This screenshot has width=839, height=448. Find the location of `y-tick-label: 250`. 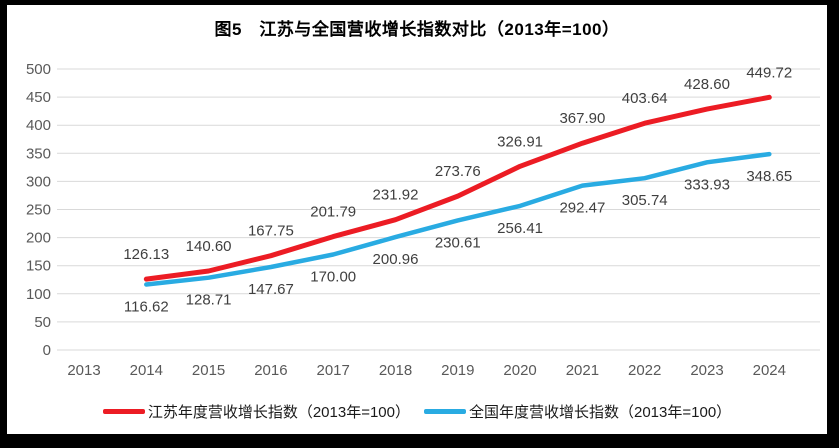

y-tick-label: 250 is located at coordinates (38, 210).